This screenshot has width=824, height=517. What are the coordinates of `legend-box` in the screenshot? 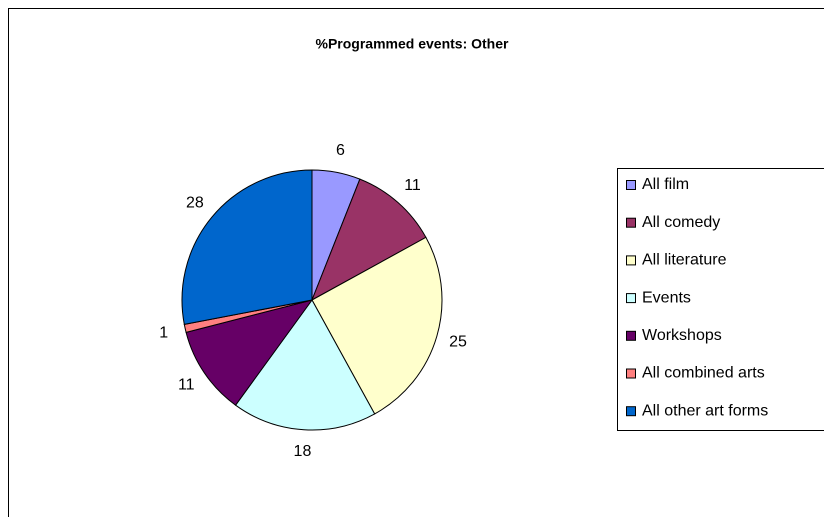 It's located at (720, 299).